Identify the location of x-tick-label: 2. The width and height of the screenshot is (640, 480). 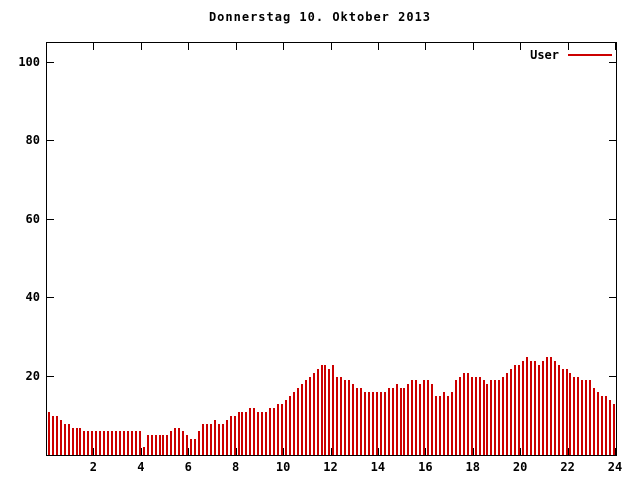
(93, 467).